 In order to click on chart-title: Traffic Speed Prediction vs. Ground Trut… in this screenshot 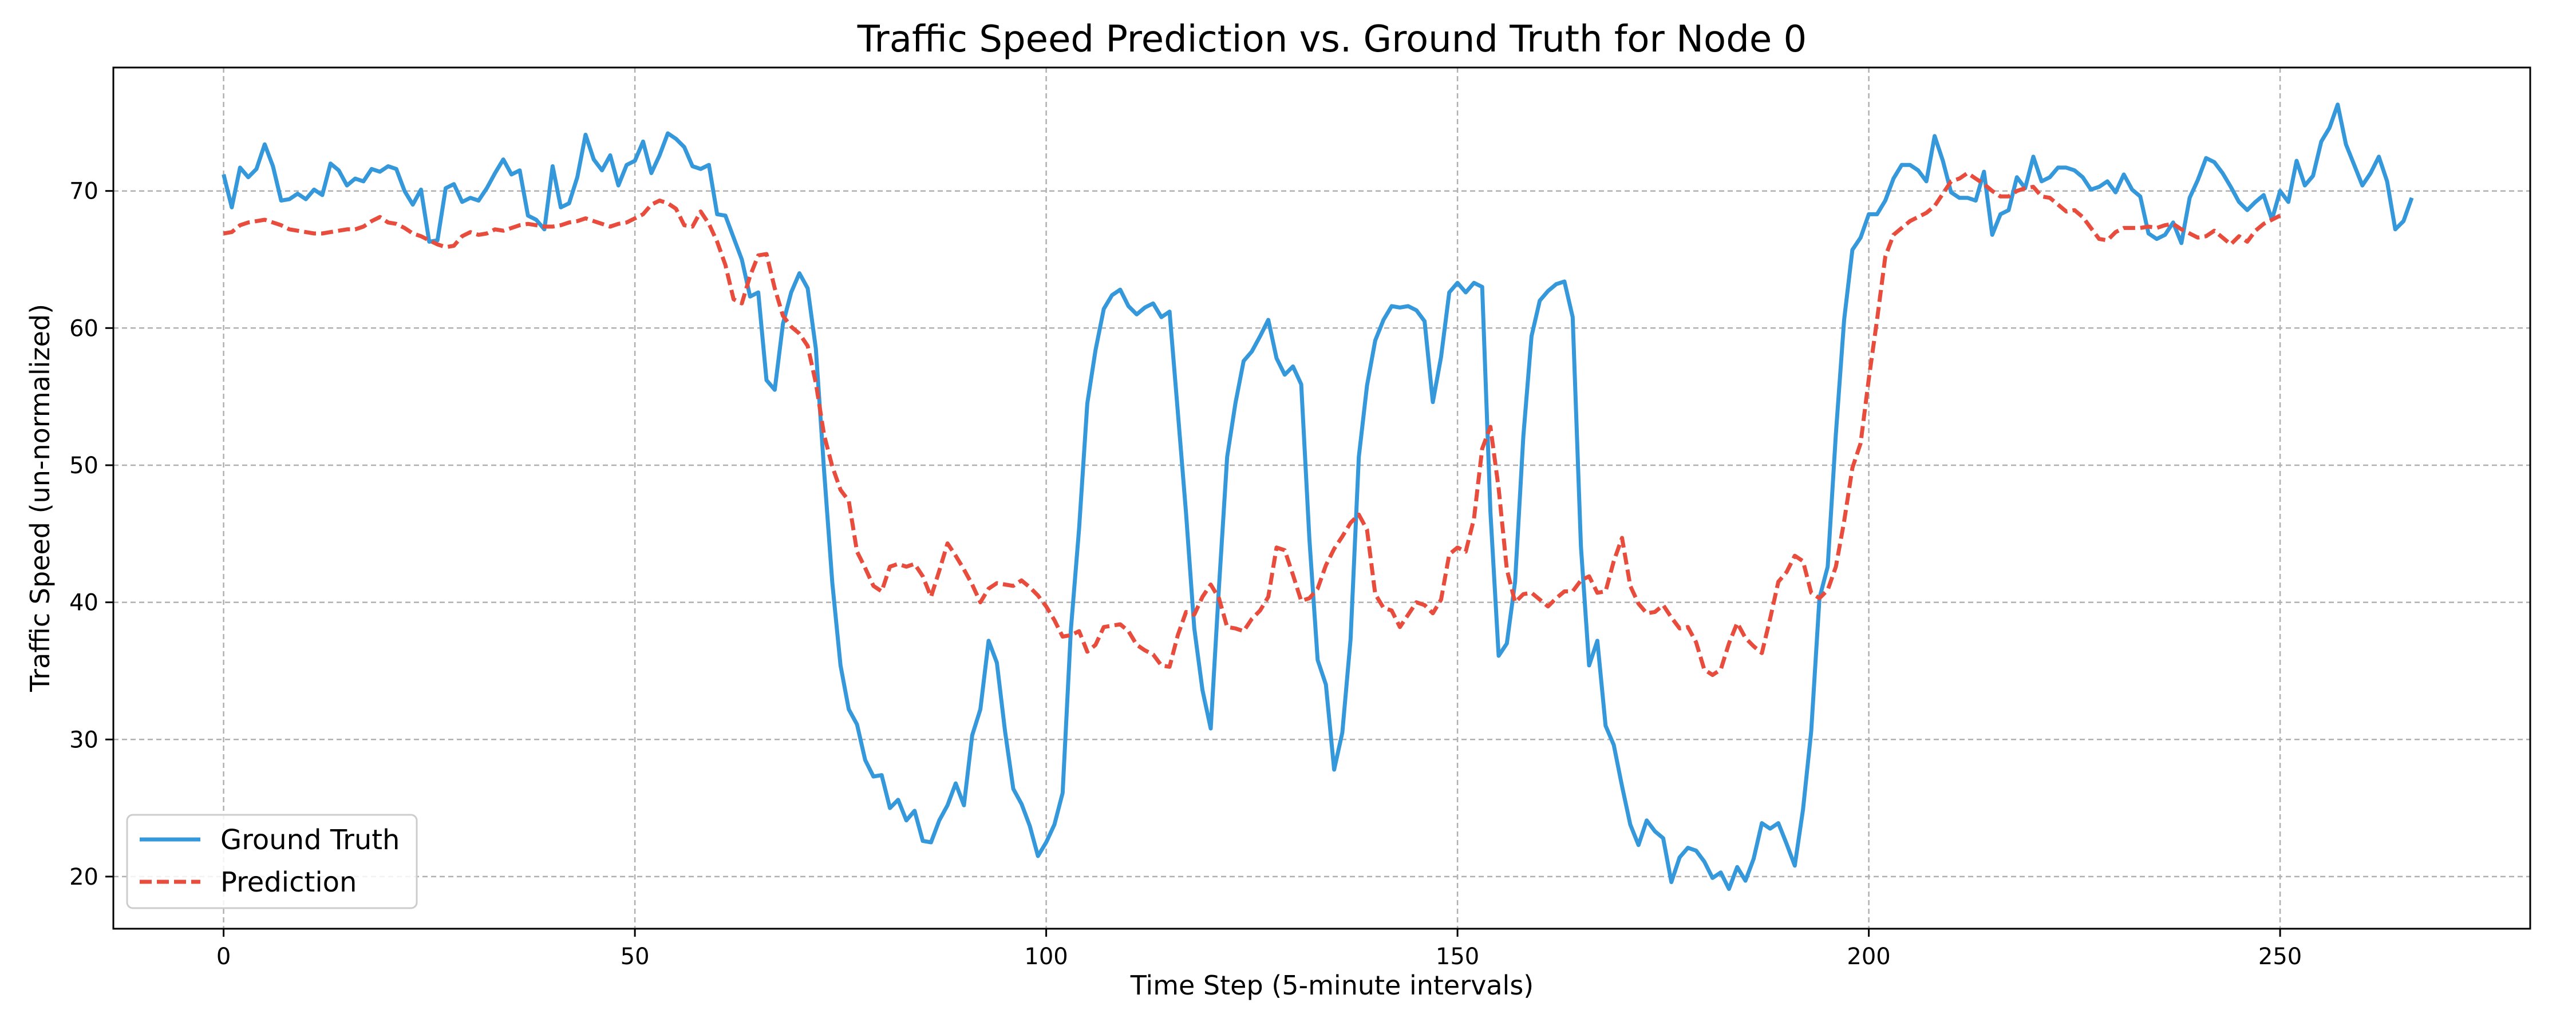, I will do `click(1332, 39)`.